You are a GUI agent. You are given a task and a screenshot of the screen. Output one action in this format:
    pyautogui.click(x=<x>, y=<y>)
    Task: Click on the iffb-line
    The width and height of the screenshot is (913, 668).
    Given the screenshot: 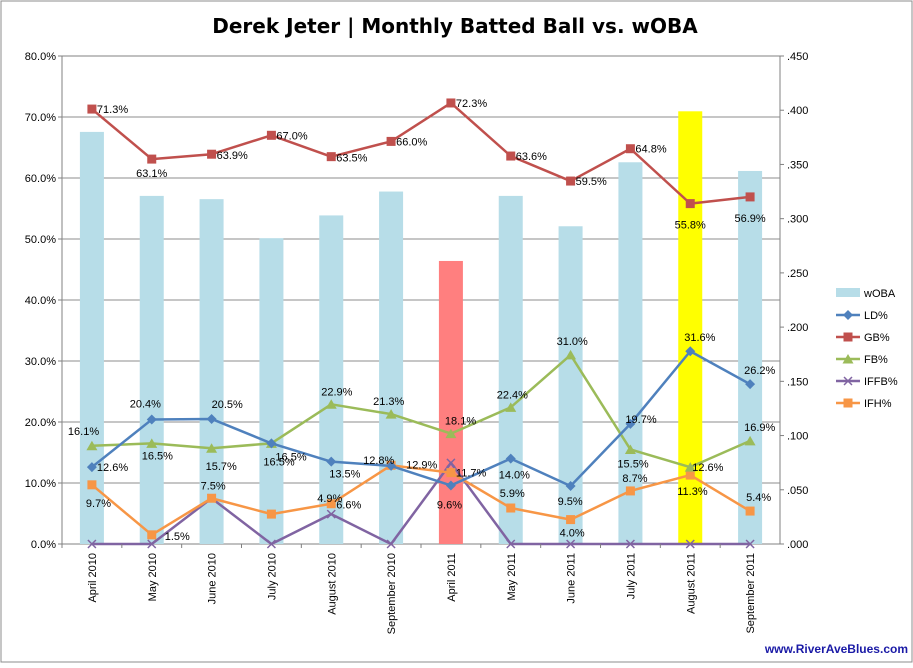 What is the action you would take?
    pyautogui.click(x=421, y=503)
    